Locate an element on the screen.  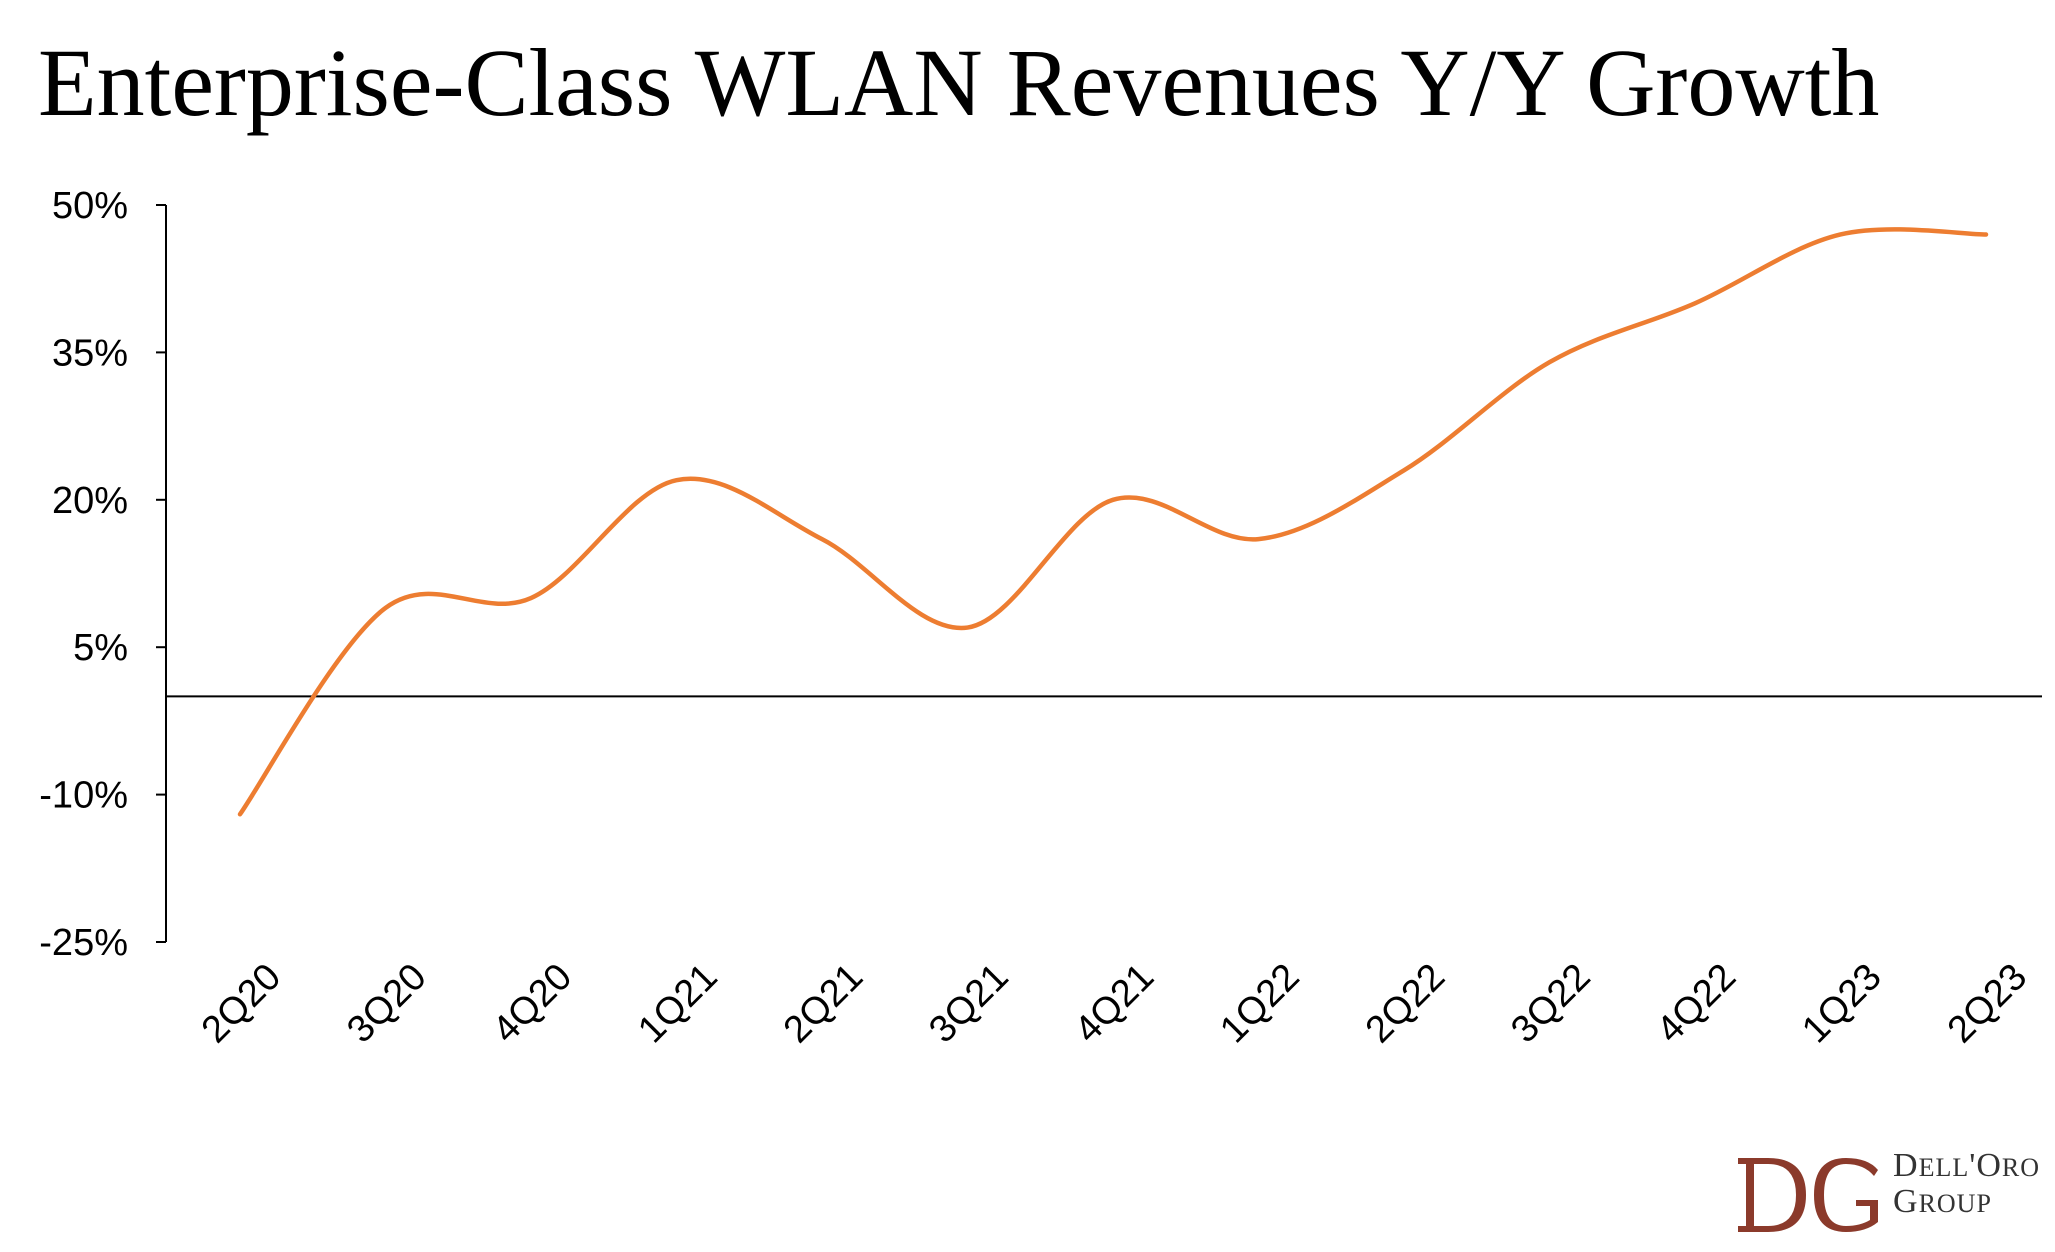
y-tick-label: 5% is located at coordinates (100, 648).